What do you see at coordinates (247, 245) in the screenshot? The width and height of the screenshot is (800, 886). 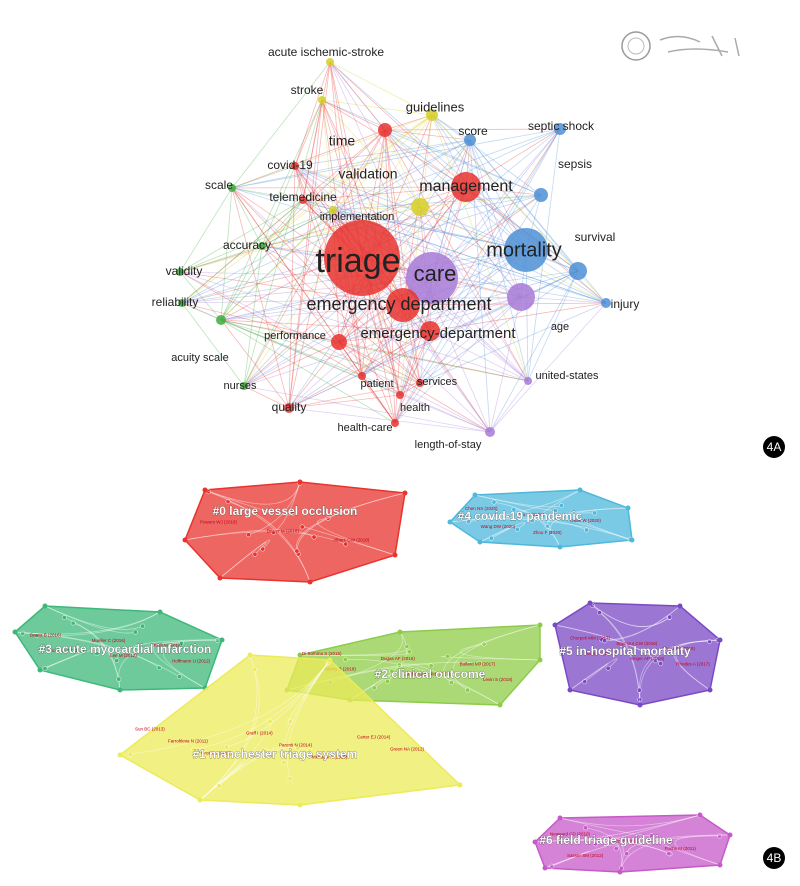 I see `keyword-label: accuracy` at bounding box center [247, 245].